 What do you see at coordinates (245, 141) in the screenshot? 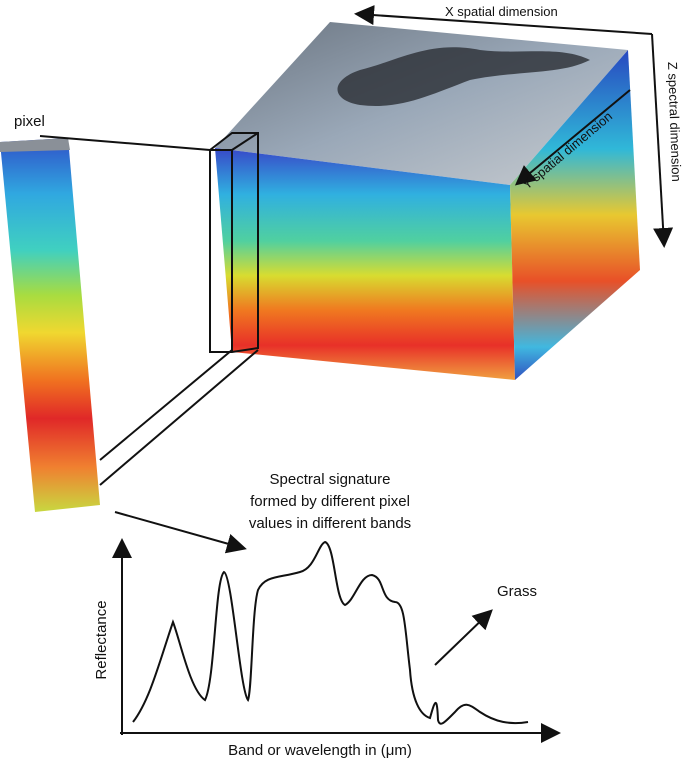
I see `pixel-box-edge` at bounding box center [245, 141].